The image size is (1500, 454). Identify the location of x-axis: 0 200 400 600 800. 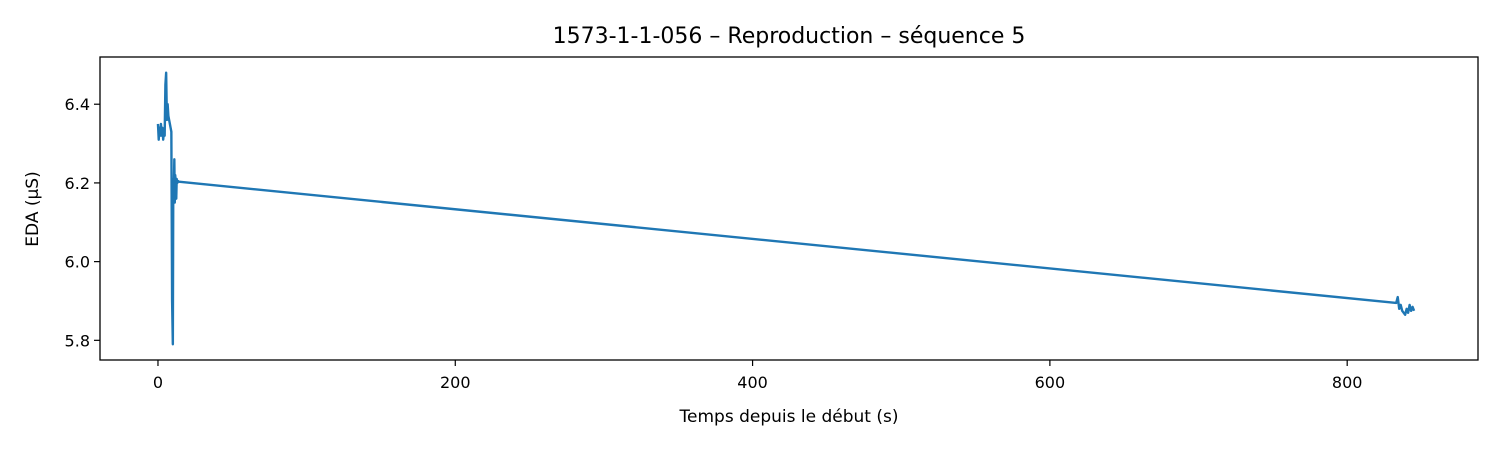
(758, 376).